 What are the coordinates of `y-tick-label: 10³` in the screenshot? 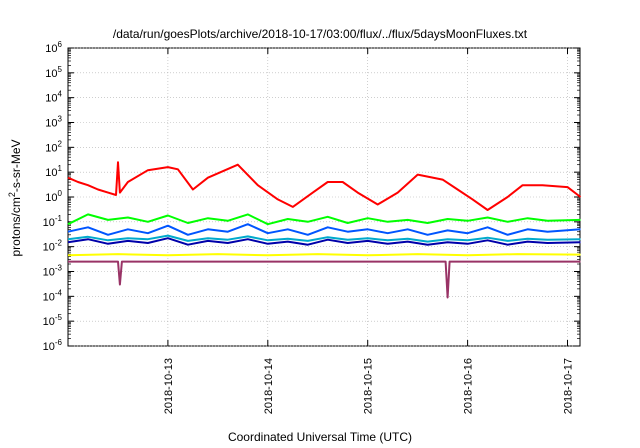 It's located at (53, 122).